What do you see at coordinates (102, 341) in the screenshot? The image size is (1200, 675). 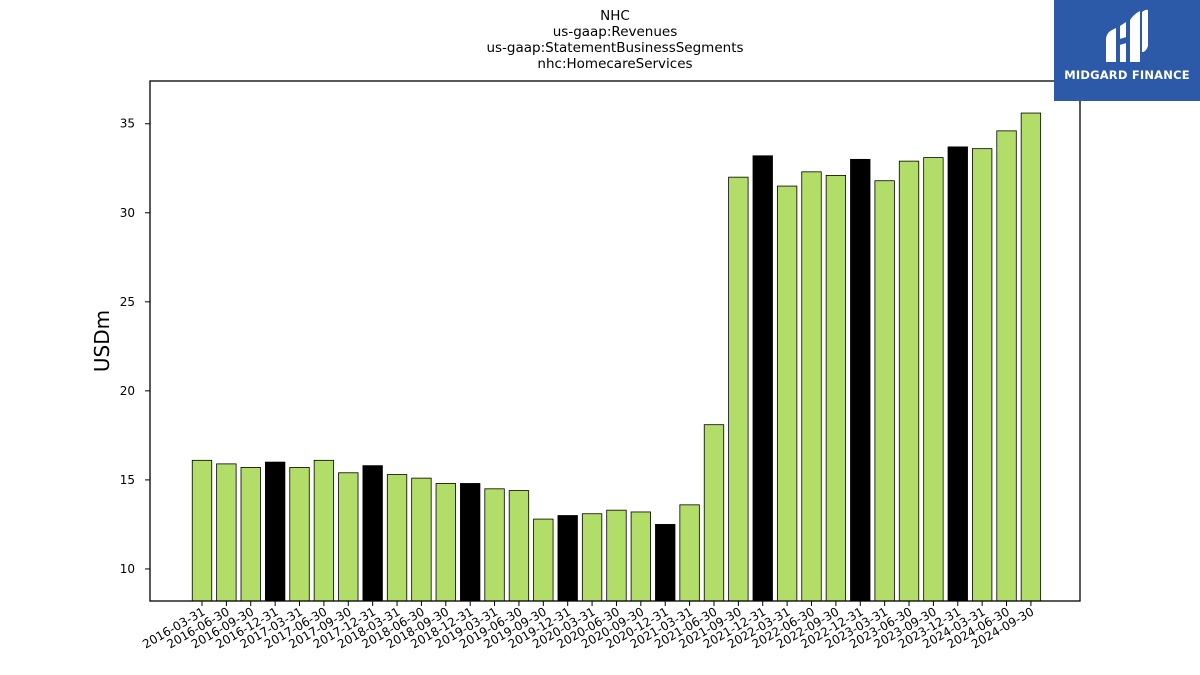 I see `y-axis-label: USDm` at bounding box center [102, 341].